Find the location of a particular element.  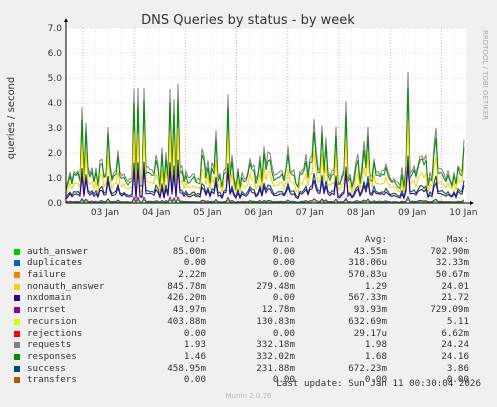

legend-row-nxrrset: nxrrset 43.97m 12.78m 93.93m 729.09m is located at coordinates (250, 310).